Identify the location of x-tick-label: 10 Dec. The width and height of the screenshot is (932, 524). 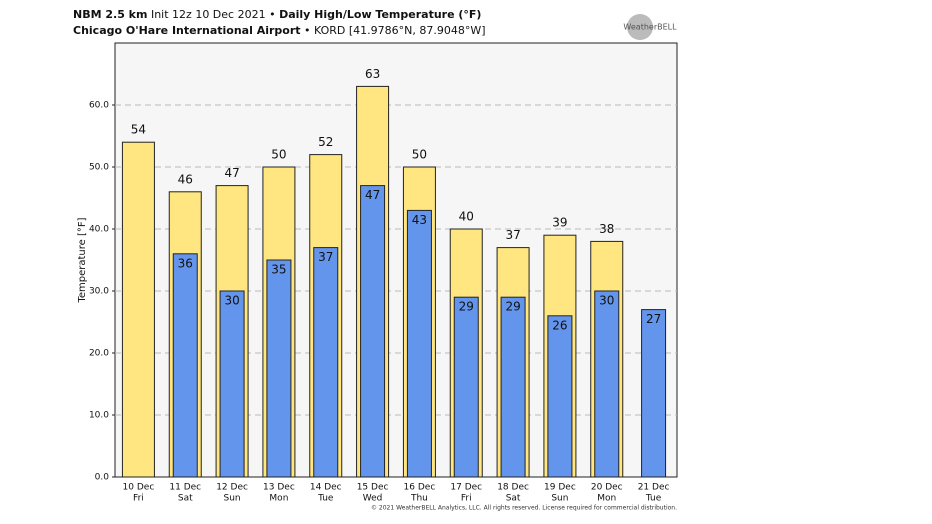
(139, 488).